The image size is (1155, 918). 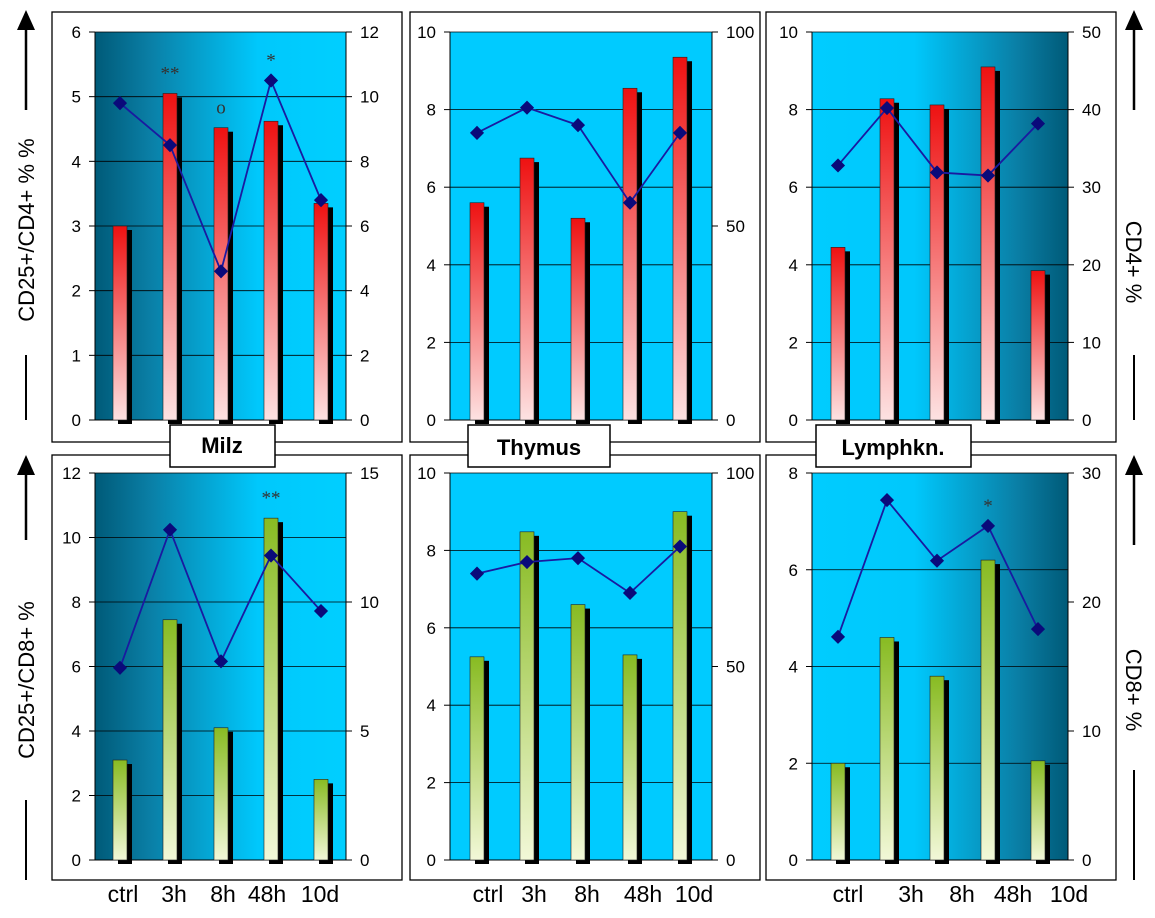 What do you see at coordinates (1091, 110) in the screenshot?
I see `right-tick-label: 40` at bounding box center [1091, 110].